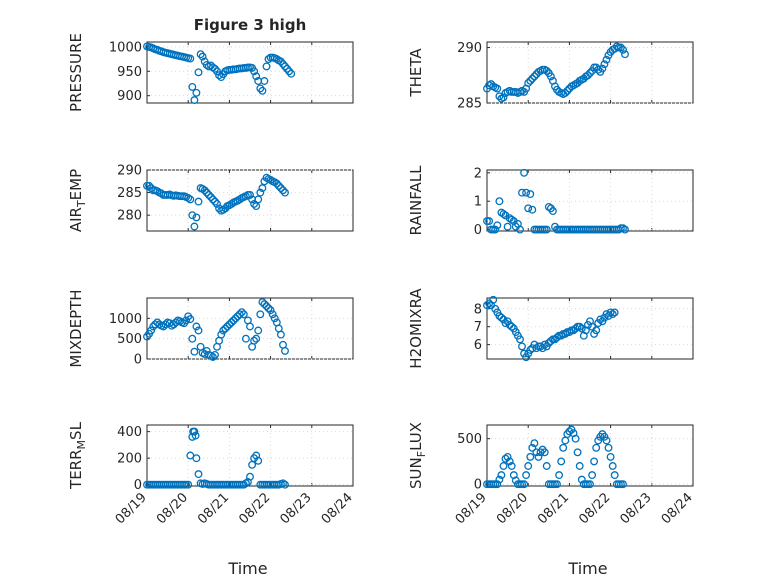  I want to click on y-tick-label: 1, so click(478, 202).